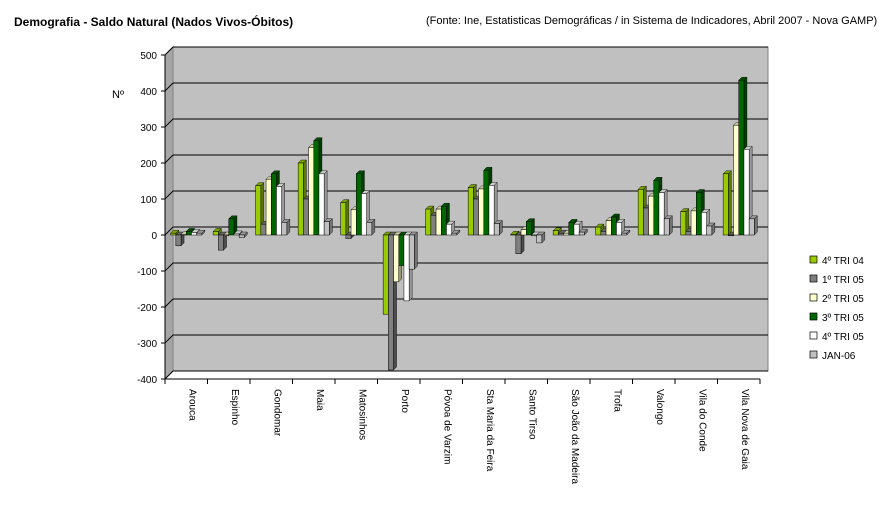 The image size is (889, 520). I want to click on category-label: Porto, so click(404, 401).